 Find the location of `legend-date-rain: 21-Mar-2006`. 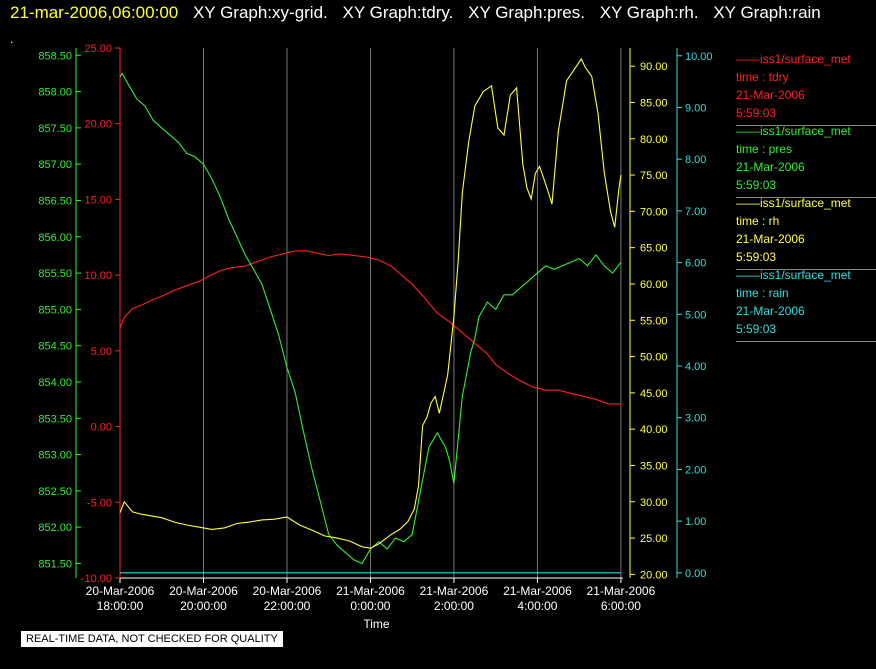

legend-date-rain: 21-Mar-2006 is located at coordinates (770, 311).